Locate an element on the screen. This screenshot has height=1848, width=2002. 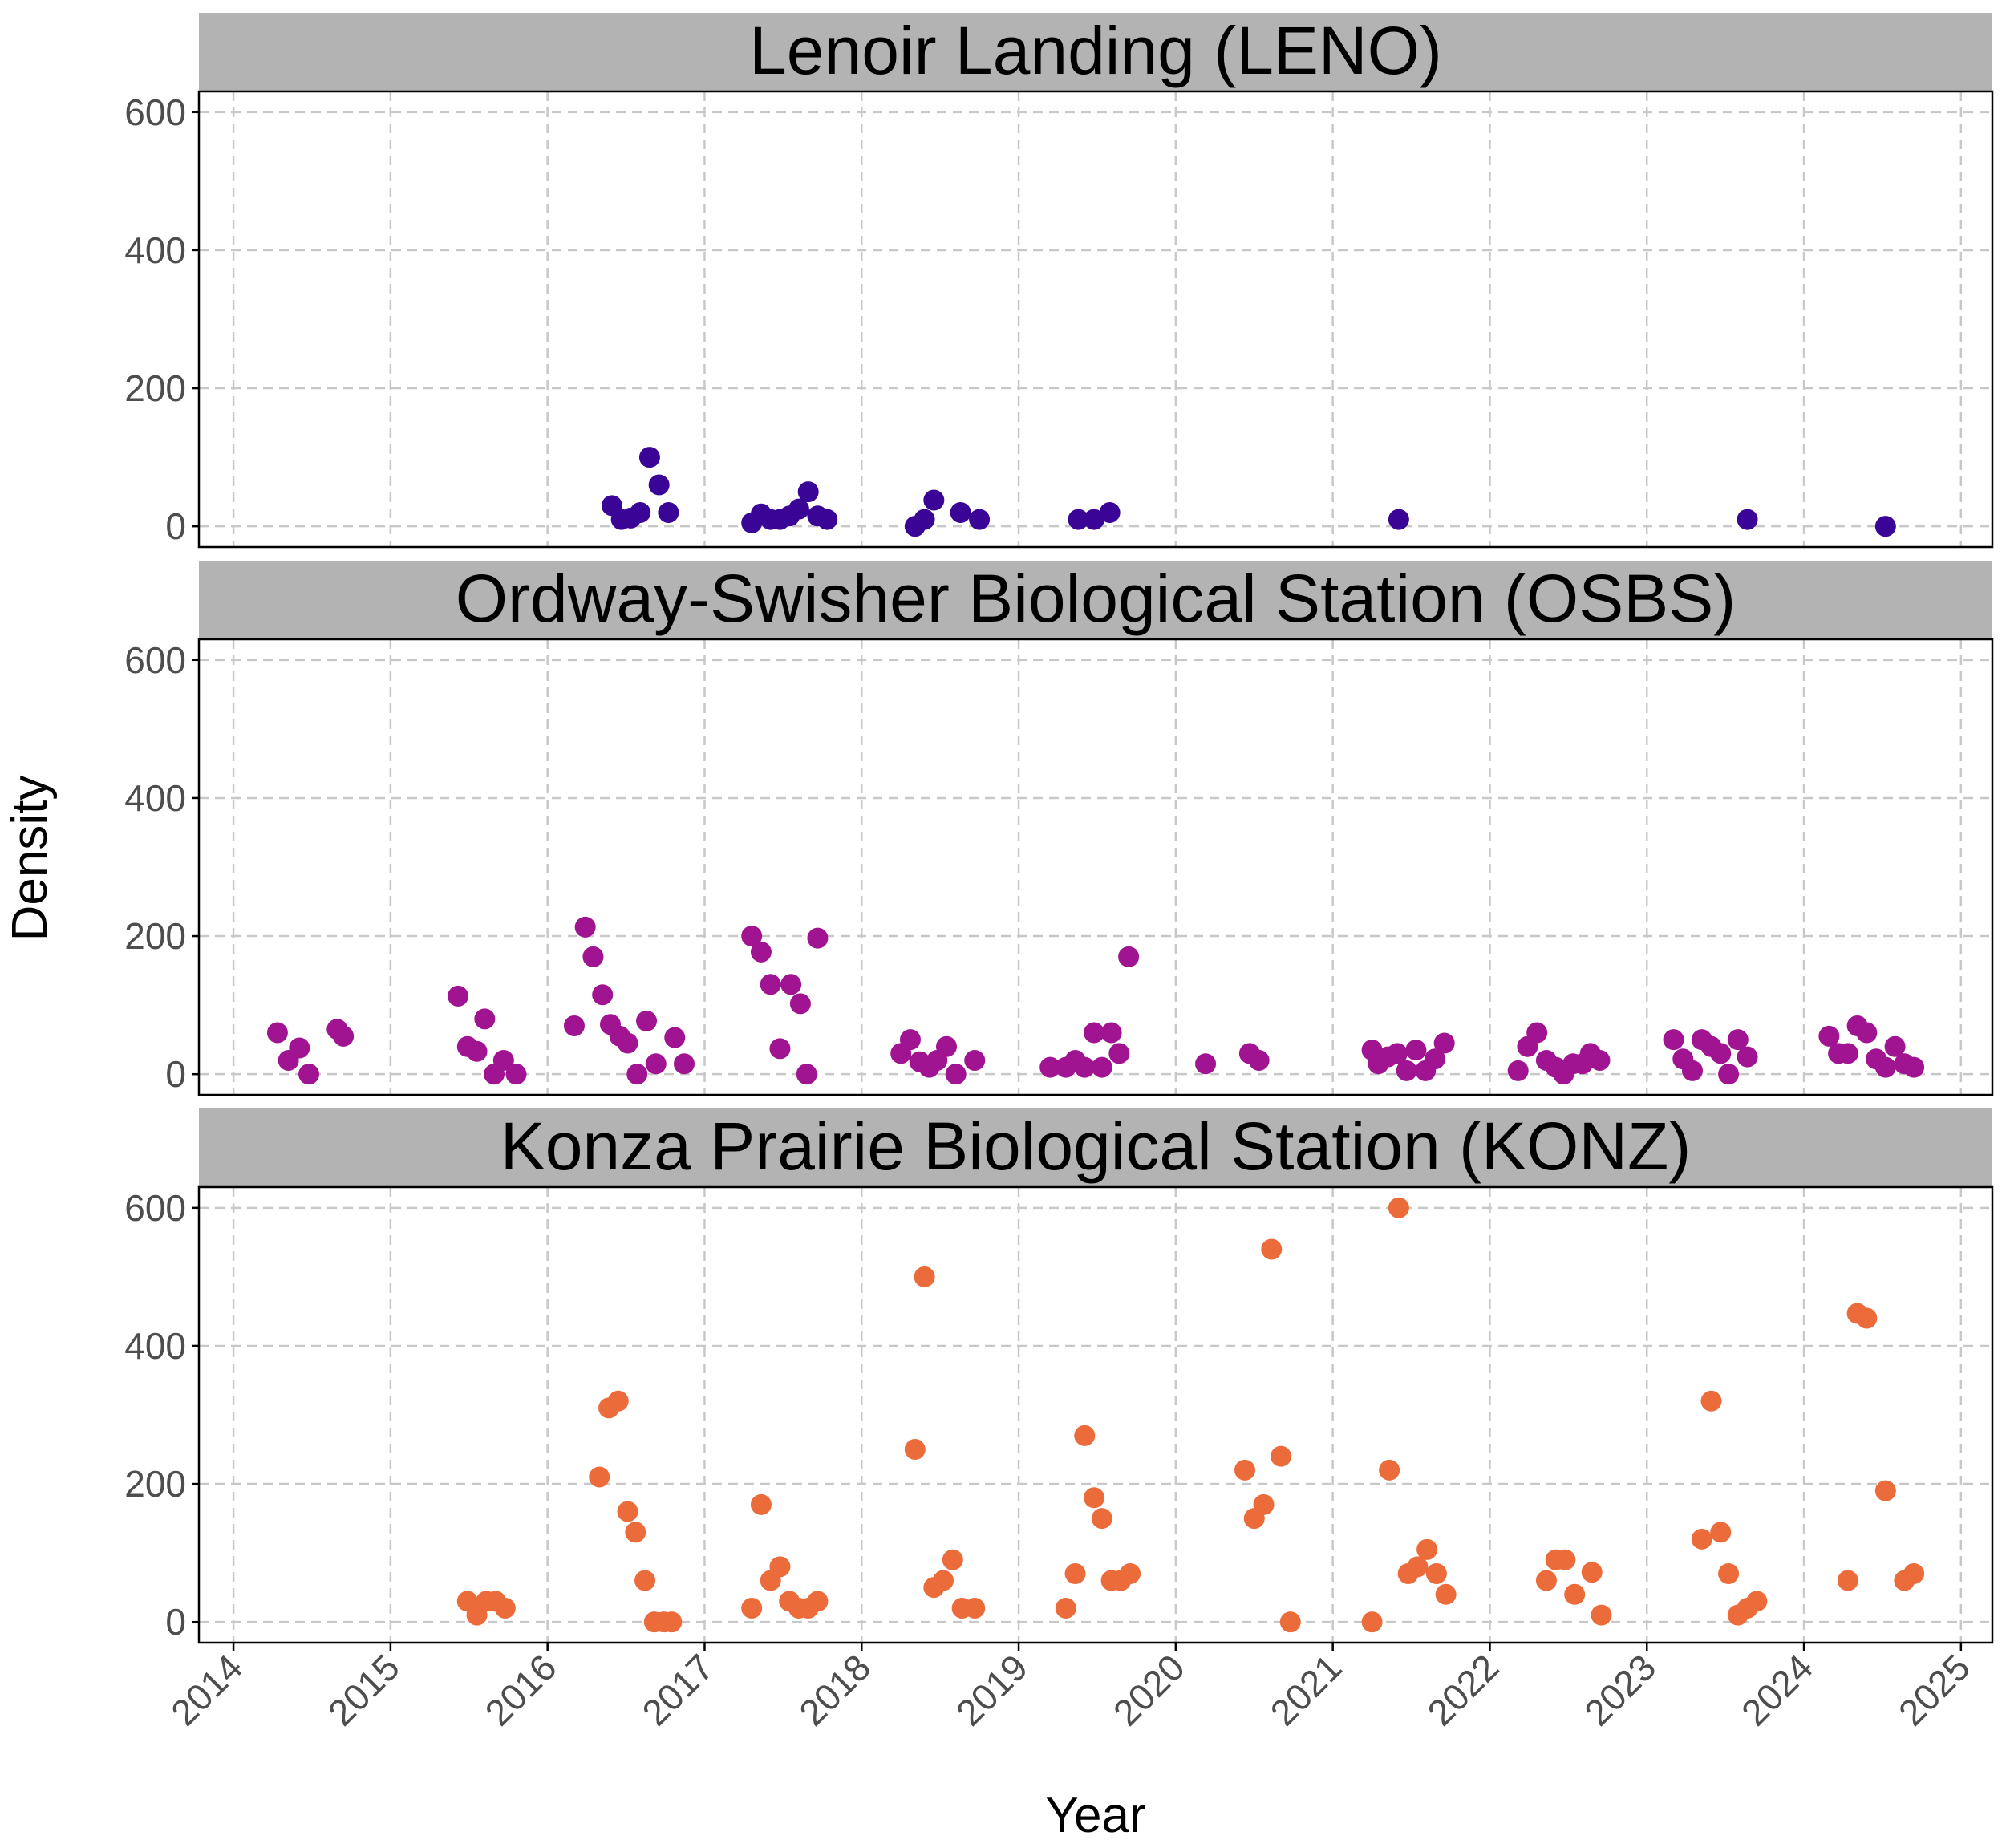
x-tick-label: 2020 is located at coordinates (1149, 1689).